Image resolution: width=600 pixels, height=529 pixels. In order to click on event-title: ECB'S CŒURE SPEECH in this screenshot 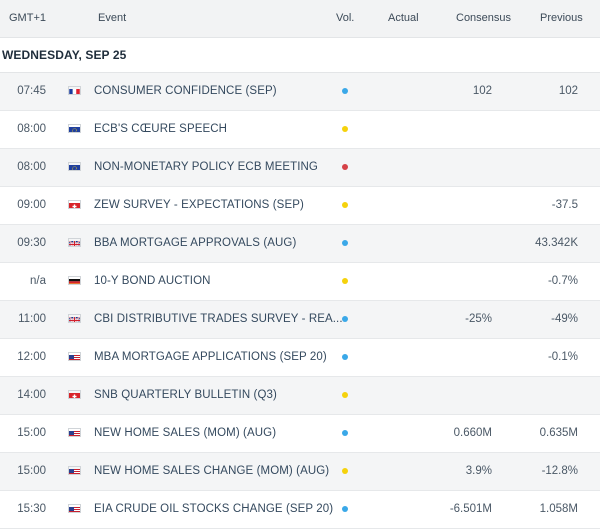, I will do `click(161, 129)`.